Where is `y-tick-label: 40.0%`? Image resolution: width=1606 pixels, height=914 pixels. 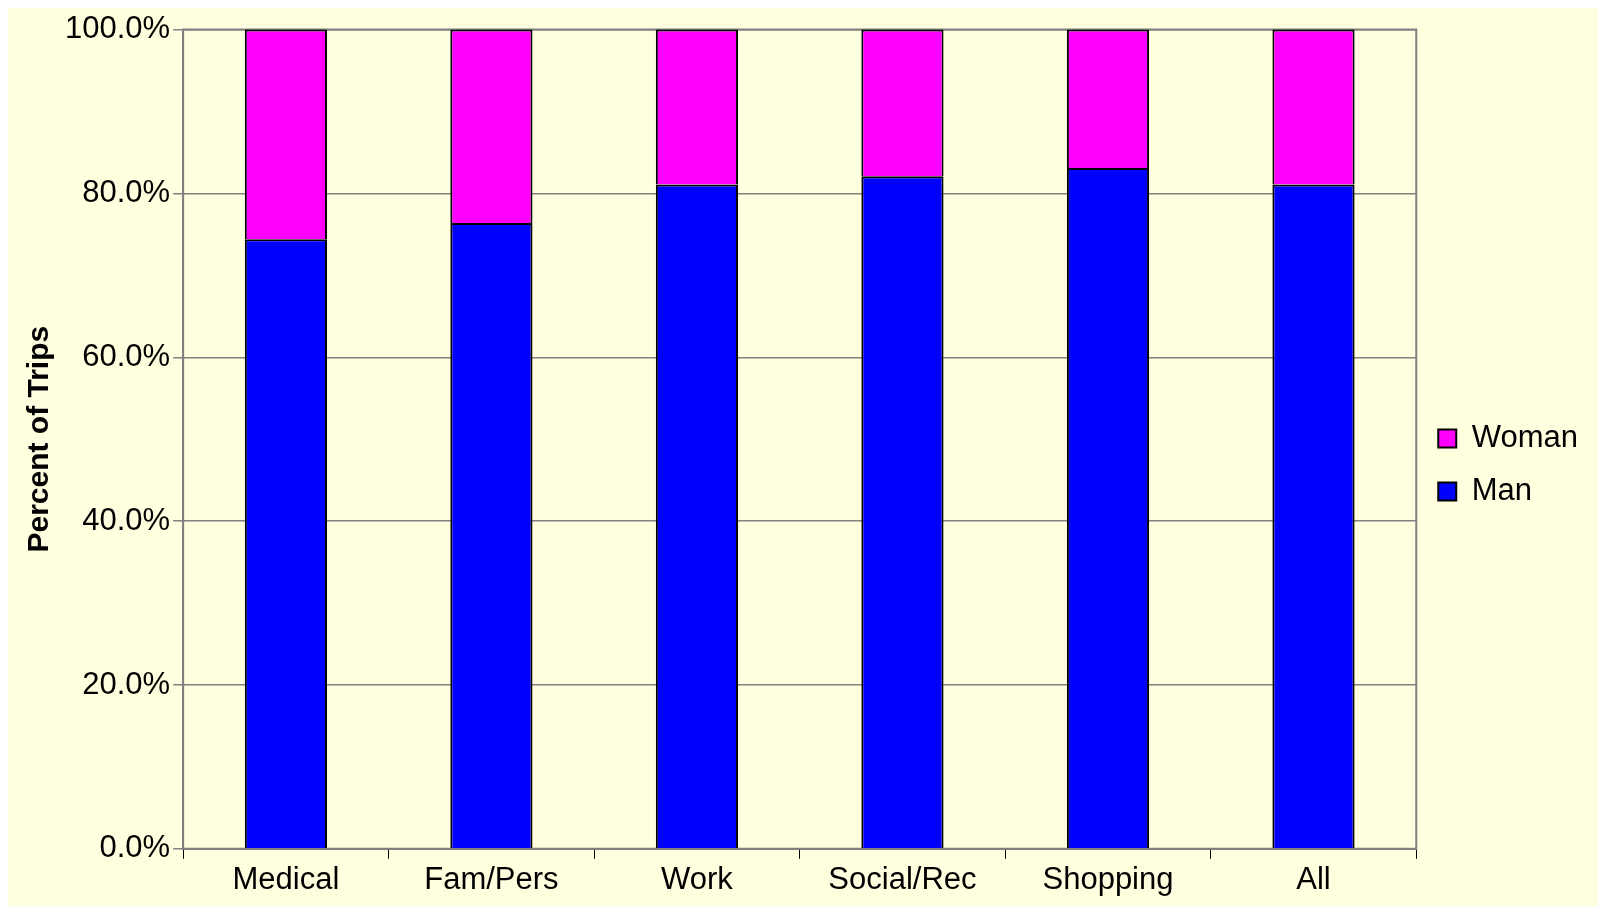
y-tick-label: 40.0% is located at coordinates (126, 519).